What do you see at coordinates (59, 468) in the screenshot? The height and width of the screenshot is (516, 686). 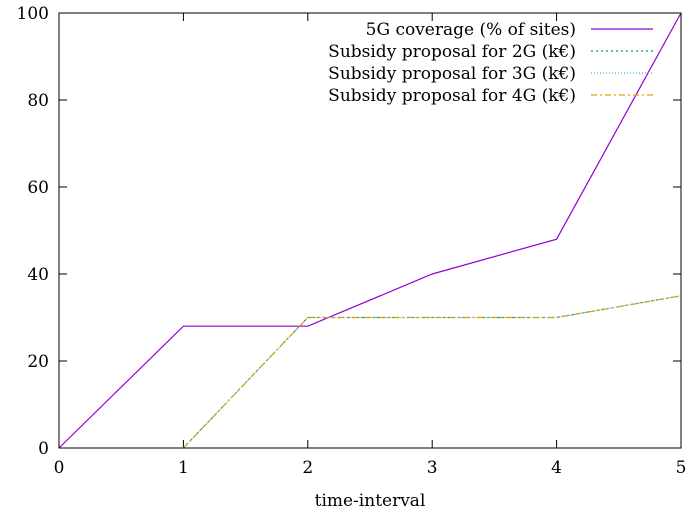 I see `x-tick-label: 0` at bounding box center [59, 468].